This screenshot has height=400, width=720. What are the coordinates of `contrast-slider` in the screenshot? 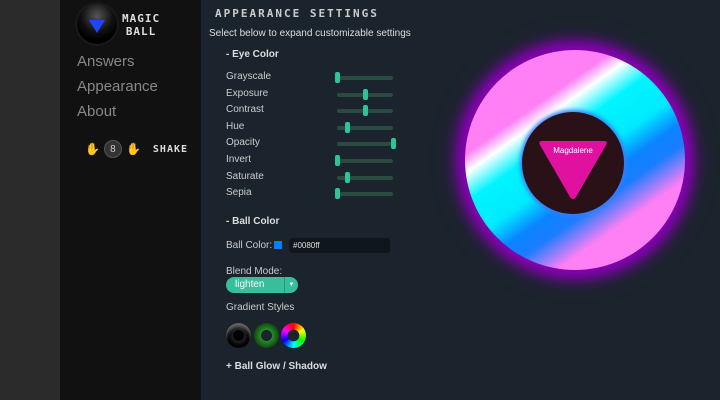 It's located at (365, 111).